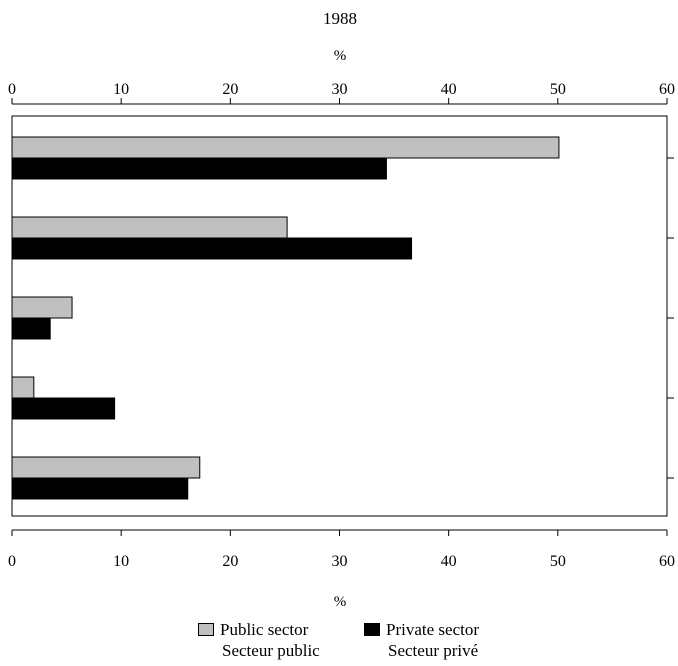  Describe the element at coordinates (667, 89) in the screenshot. I see `top-tick-label: 60` at that location.